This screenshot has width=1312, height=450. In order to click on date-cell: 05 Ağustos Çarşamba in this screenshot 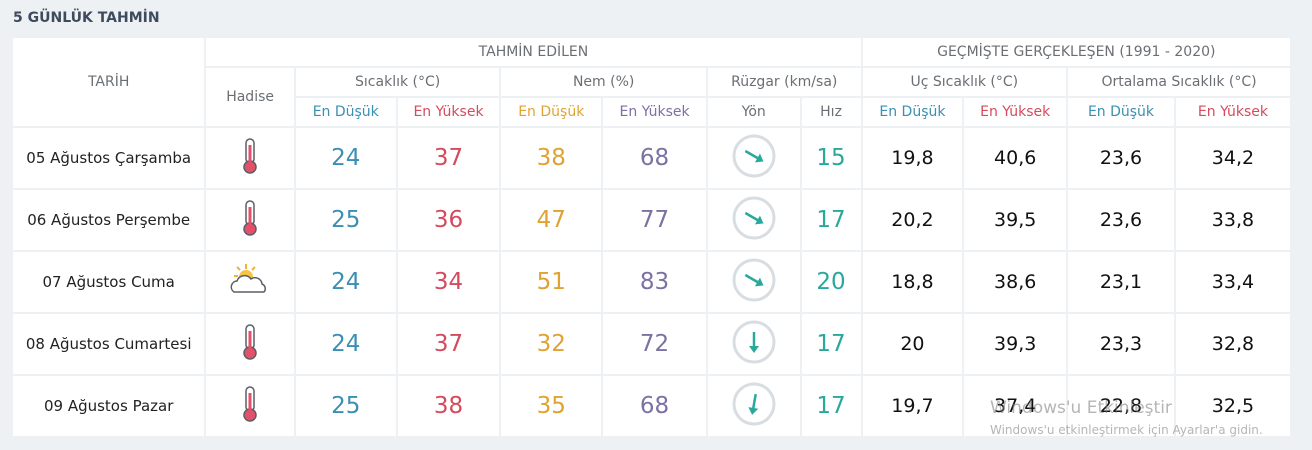, I will do `click(109, 158)`.